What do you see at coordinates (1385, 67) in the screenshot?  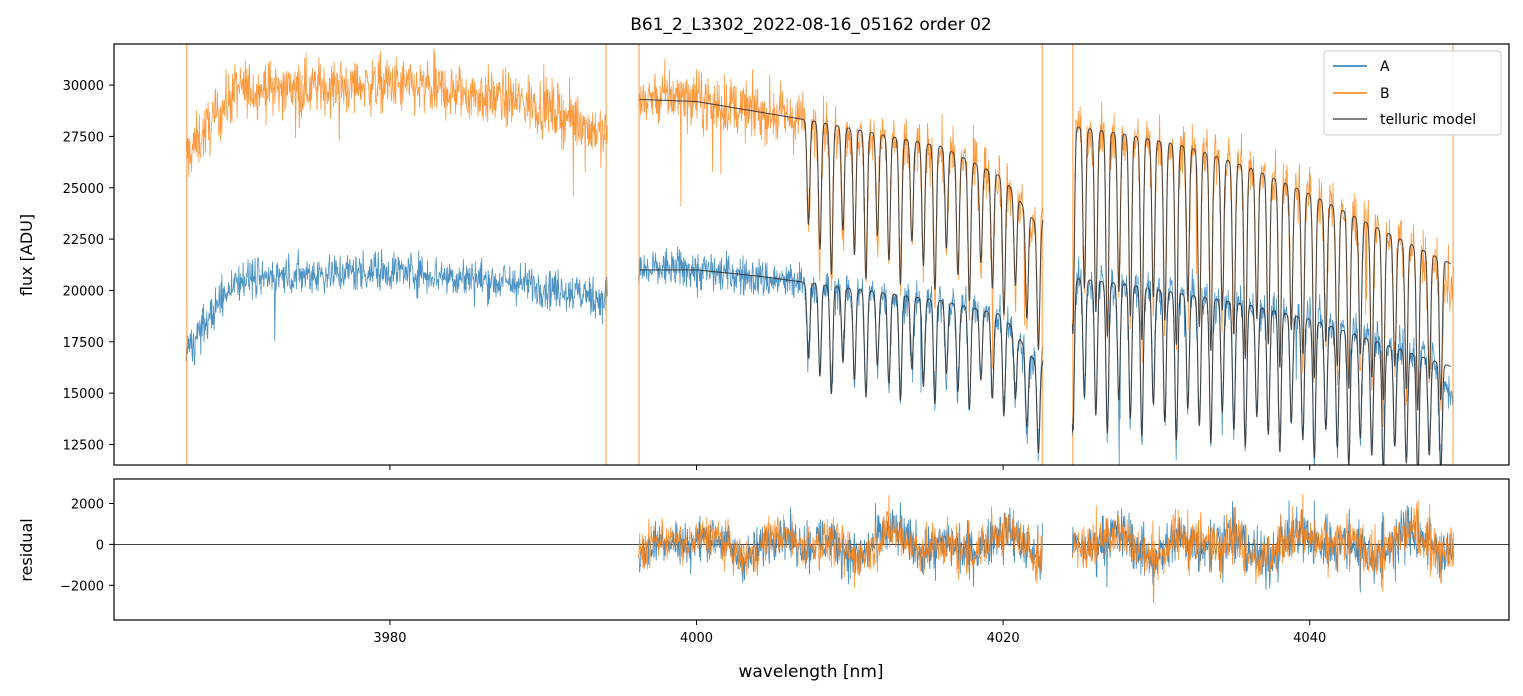 I see `legend-label-a: A` at bounding box center [1385, 67].